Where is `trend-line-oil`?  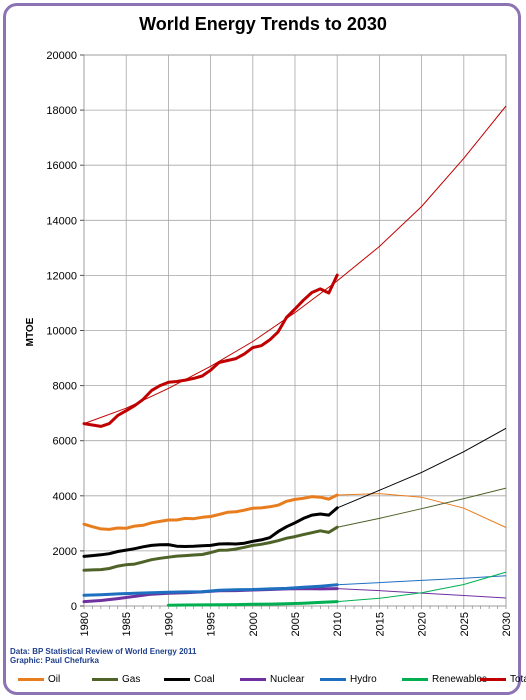 trend-line-oil is located at coordinates (422, 510).